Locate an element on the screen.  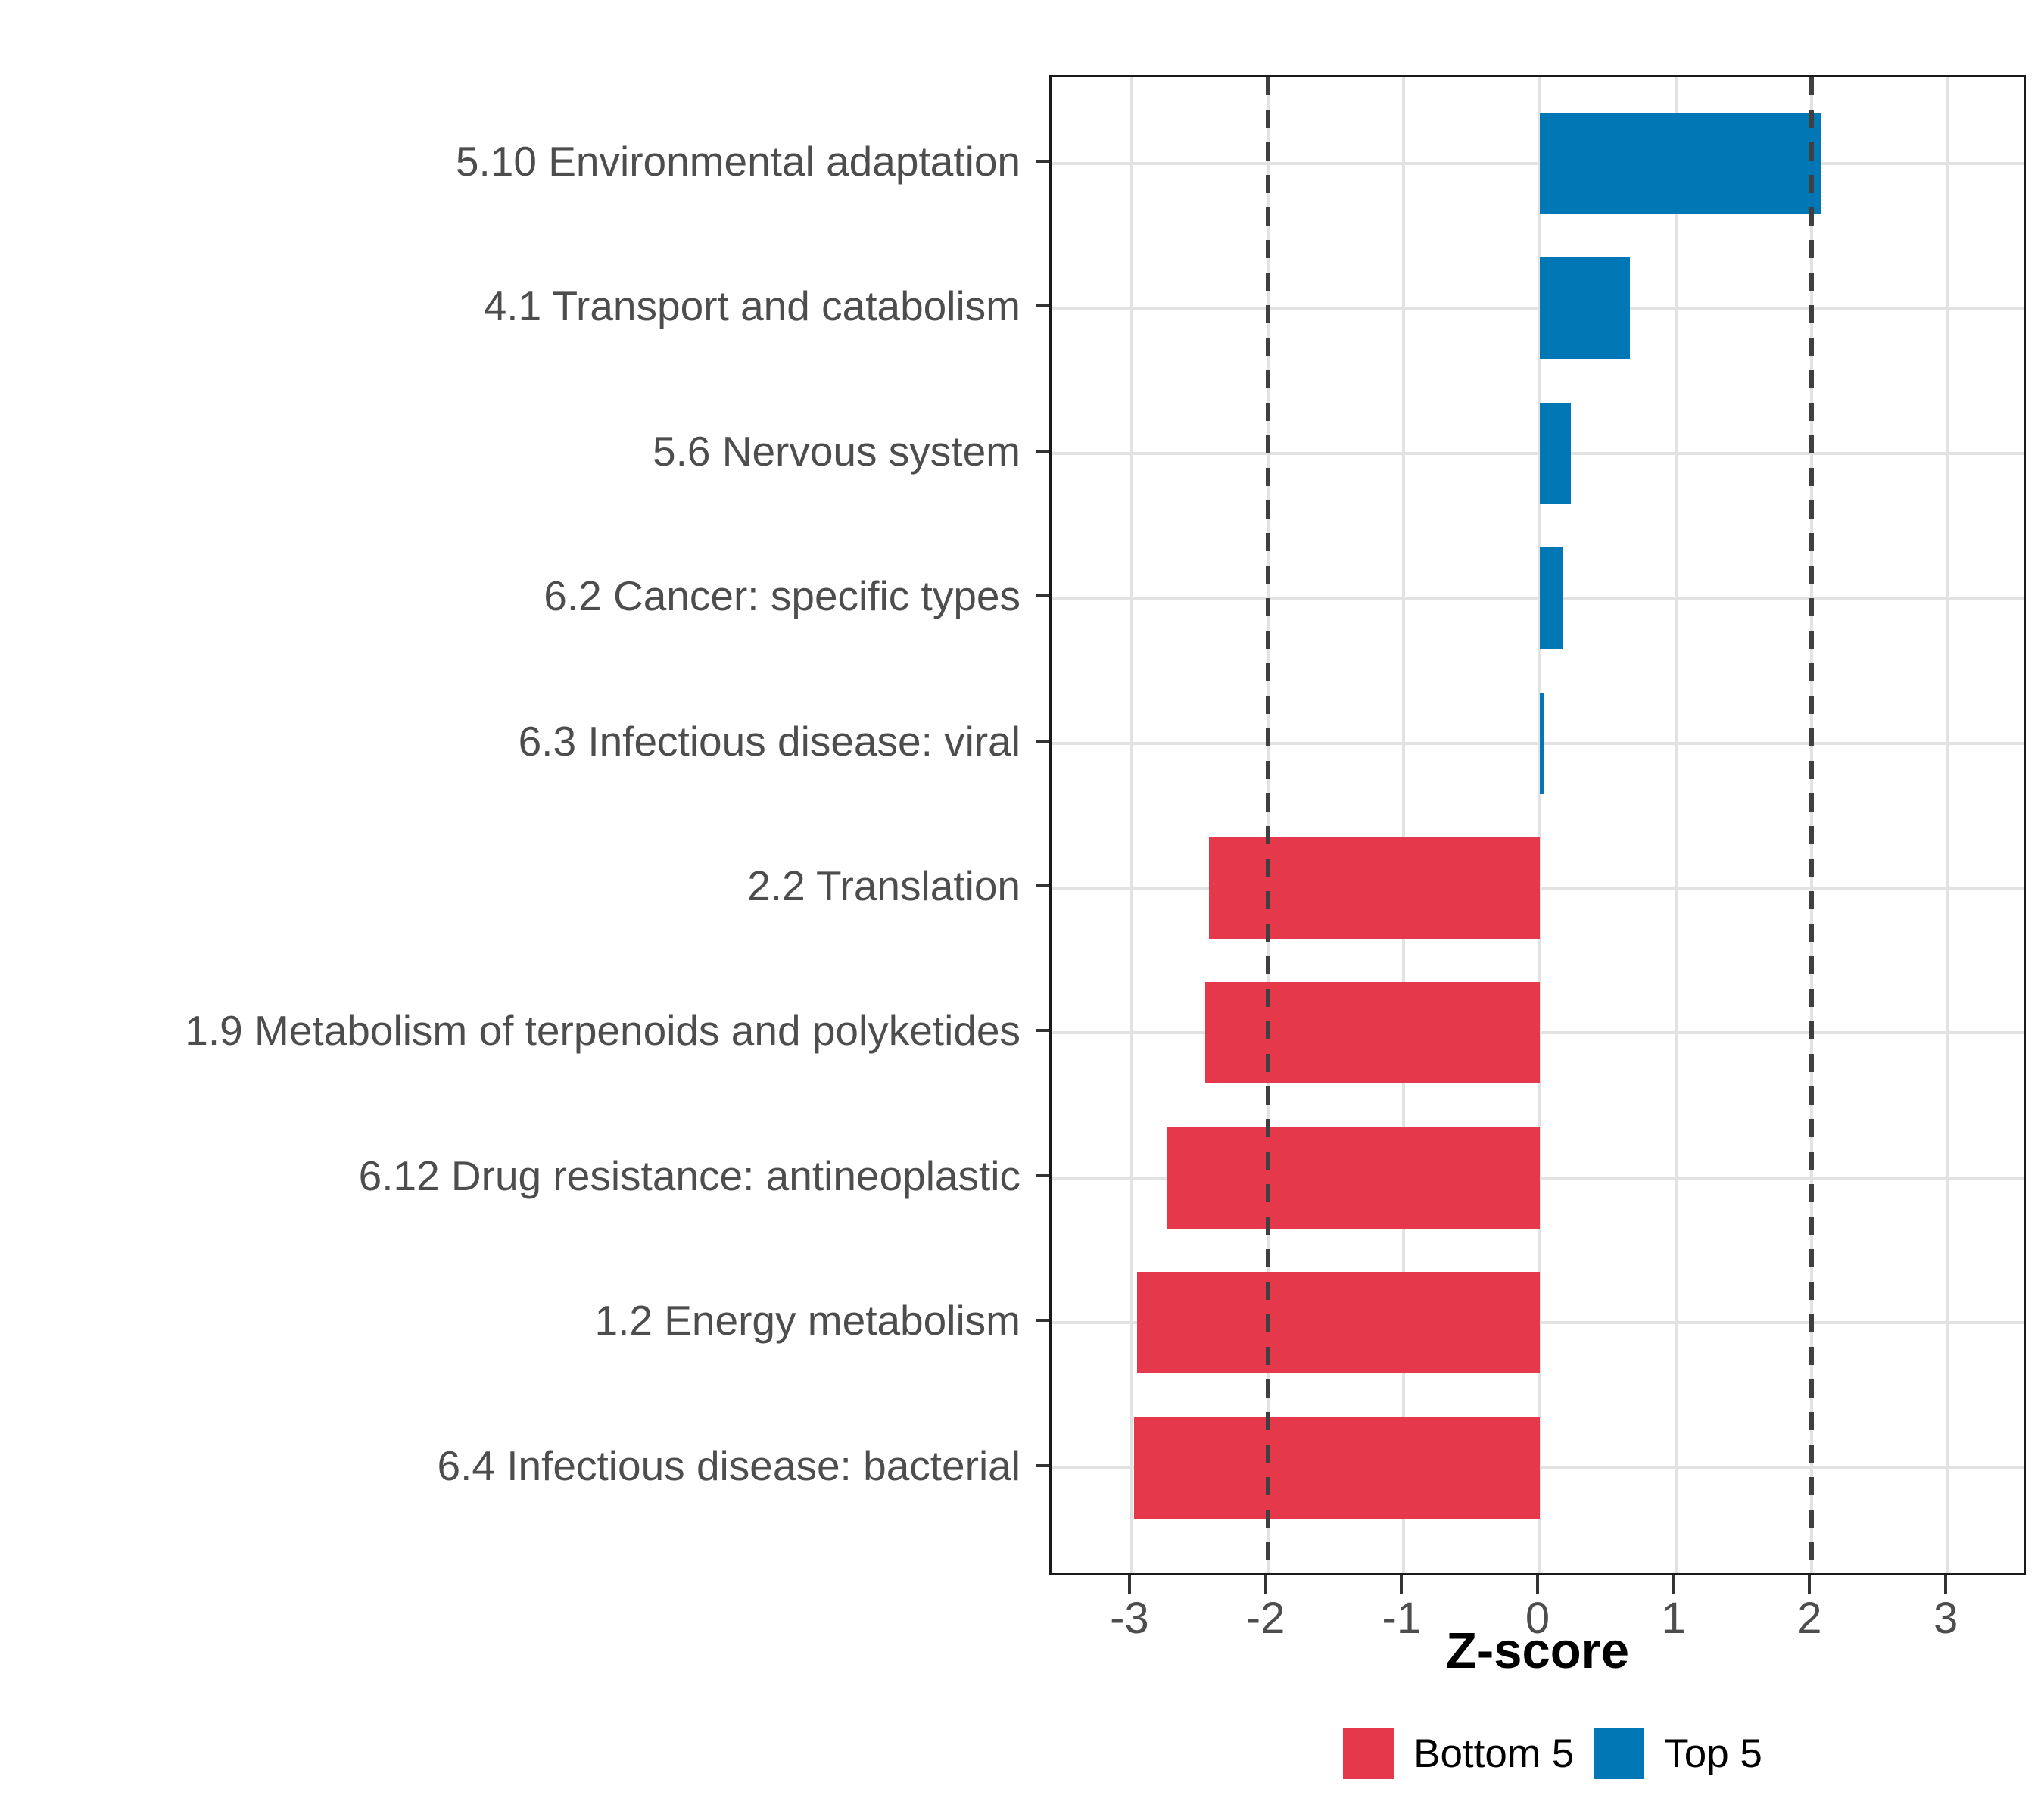
category-label: 5.6 Nervous system is located at coordinates (836, 451).